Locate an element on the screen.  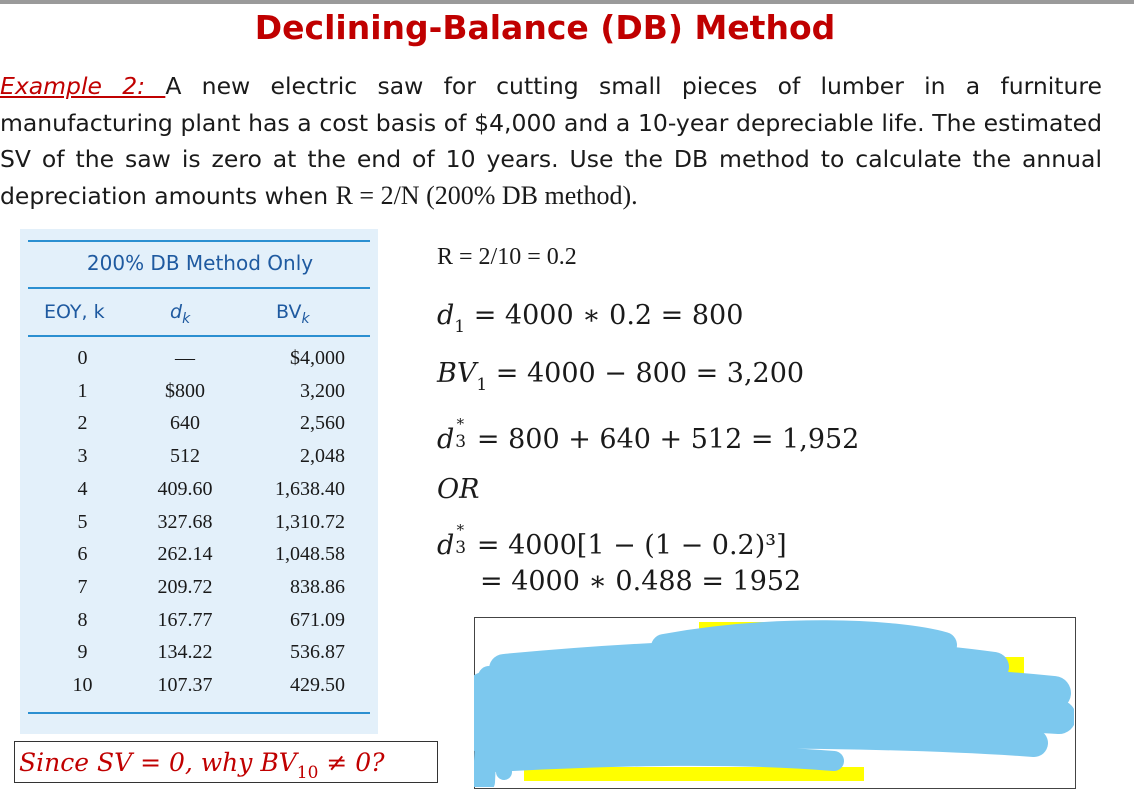
table-row: 0 — $4,000 is located at coordinates (199, 363).